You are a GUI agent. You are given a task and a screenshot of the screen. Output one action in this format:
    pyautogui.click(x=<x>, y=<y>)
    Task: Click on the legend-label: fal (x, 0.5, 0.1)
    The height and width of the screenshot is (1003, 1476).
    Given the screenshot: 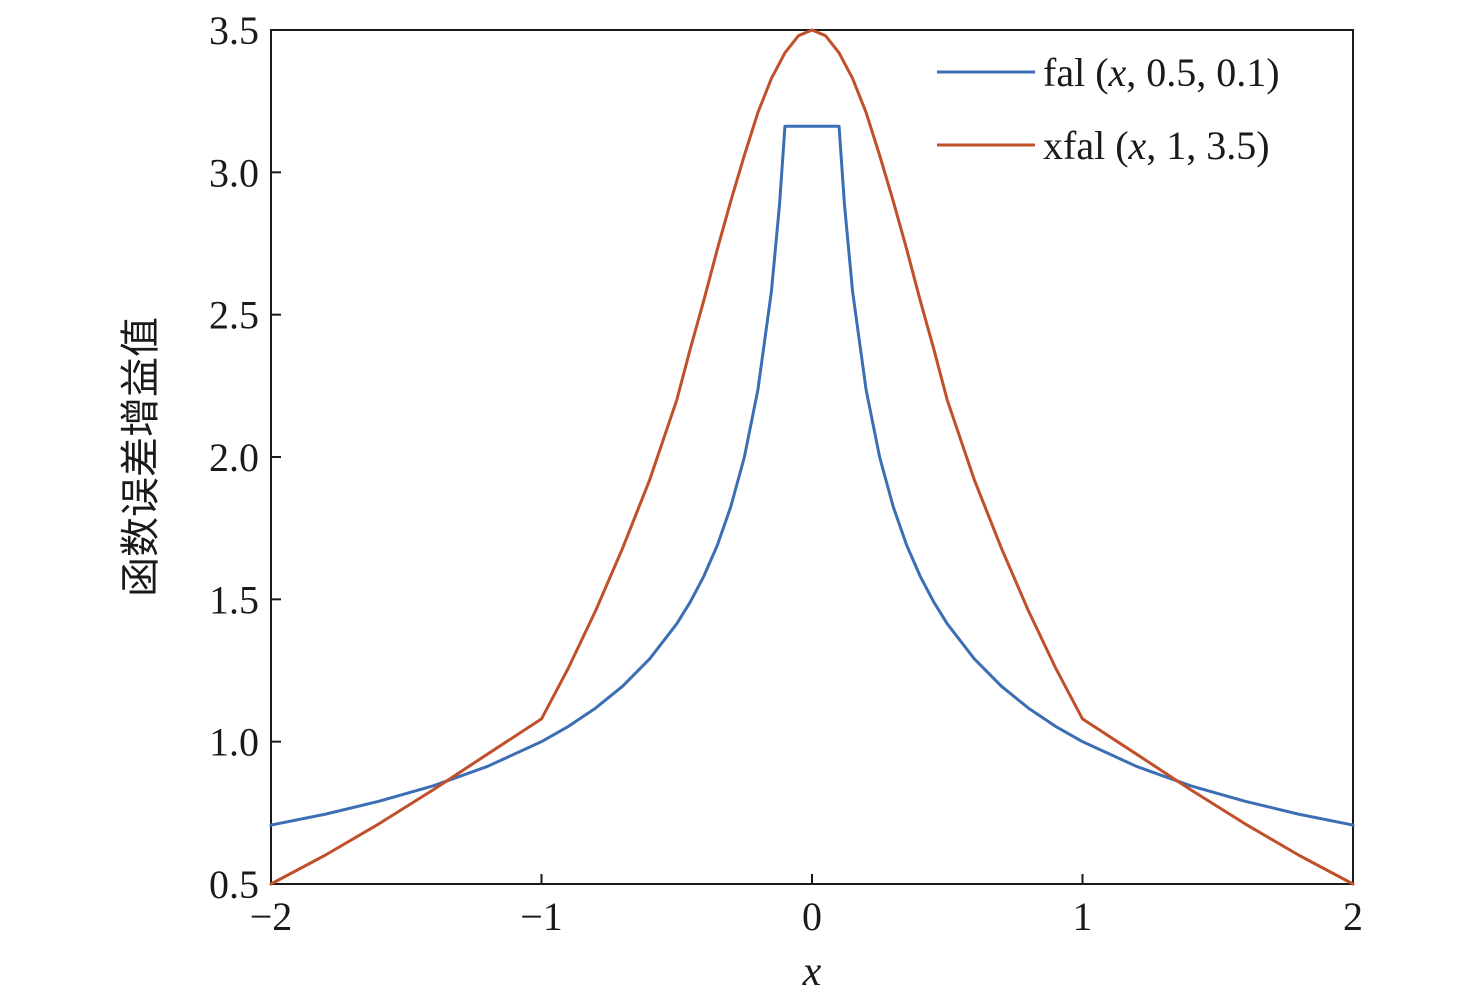 What is the action you would take?
    pyautogui.click(x=1161, y=72)
    